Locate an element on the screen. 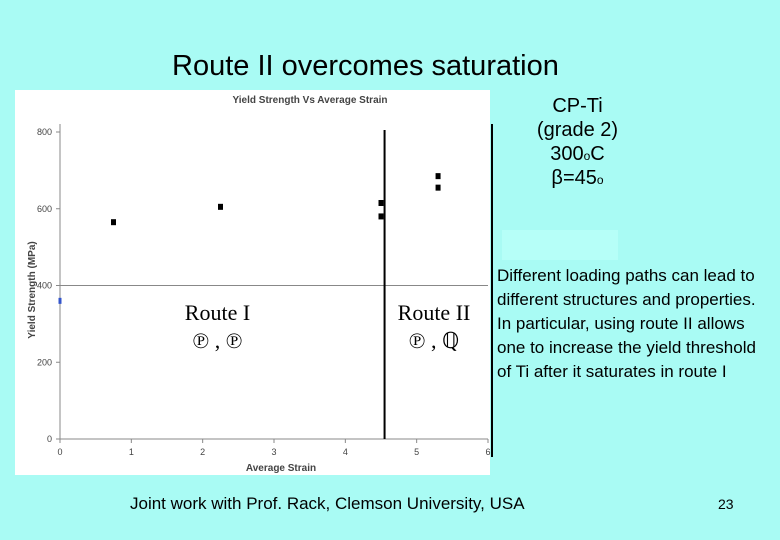 The height and width of the screenshot is (540, 780). y-axis-label: Yield Strength (MPa) is located at coordinates (32, 289).